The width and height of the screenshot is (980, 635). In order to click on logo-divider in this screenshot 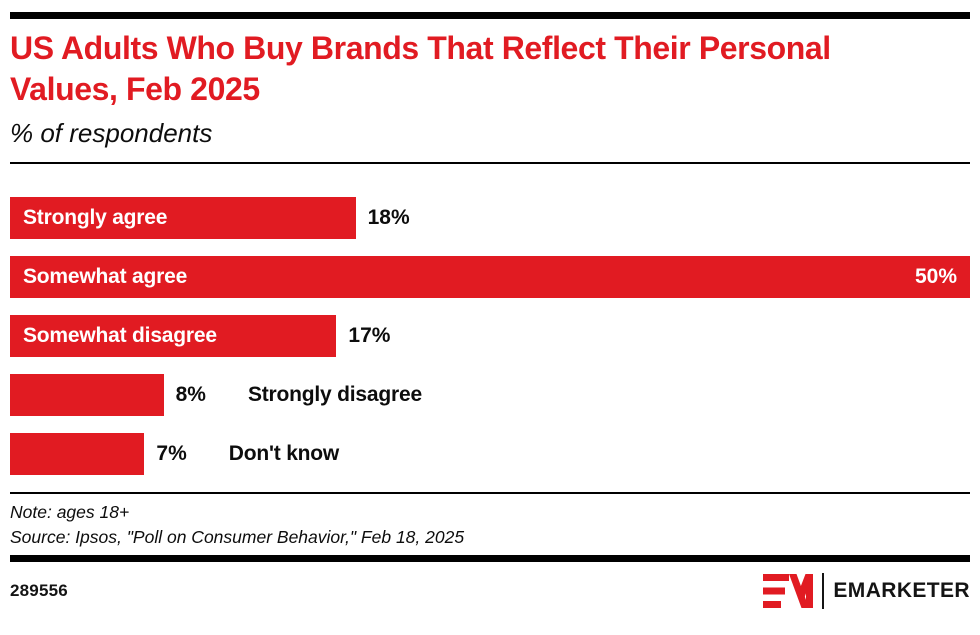, I will do `click(823, 591)`.